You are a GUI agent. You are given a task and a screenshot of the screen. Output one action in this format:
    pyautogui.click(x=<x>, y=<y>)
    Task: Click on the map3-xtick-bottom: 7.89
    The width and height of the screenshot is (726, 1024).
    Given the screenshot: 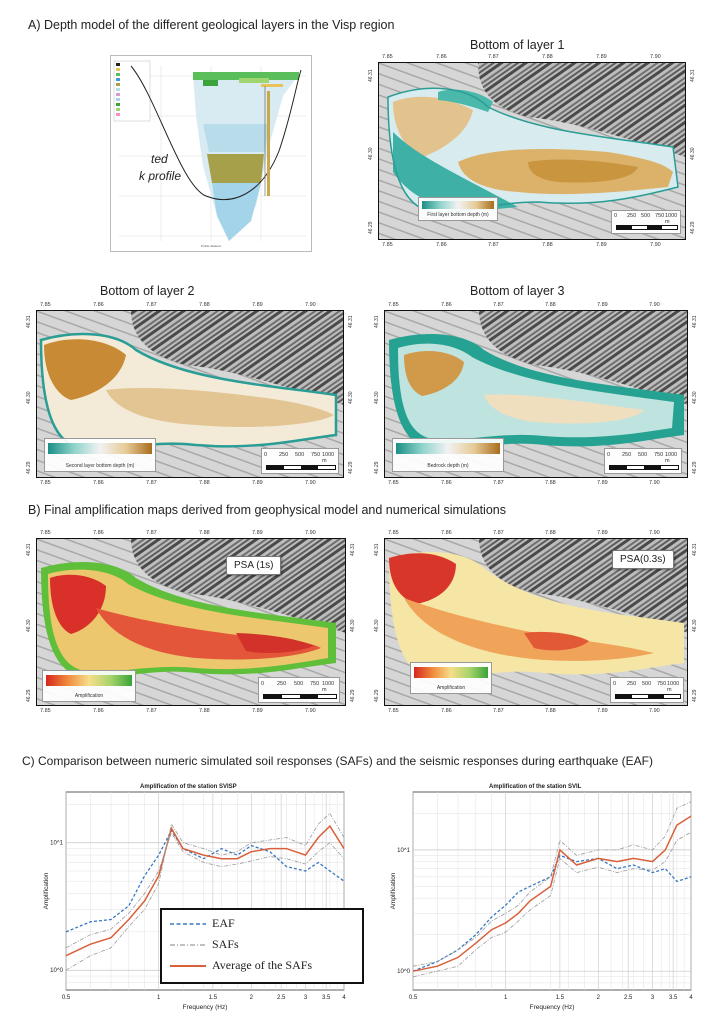 What is the action you would take?
    pyautogui.click(x=602, y=483)
    